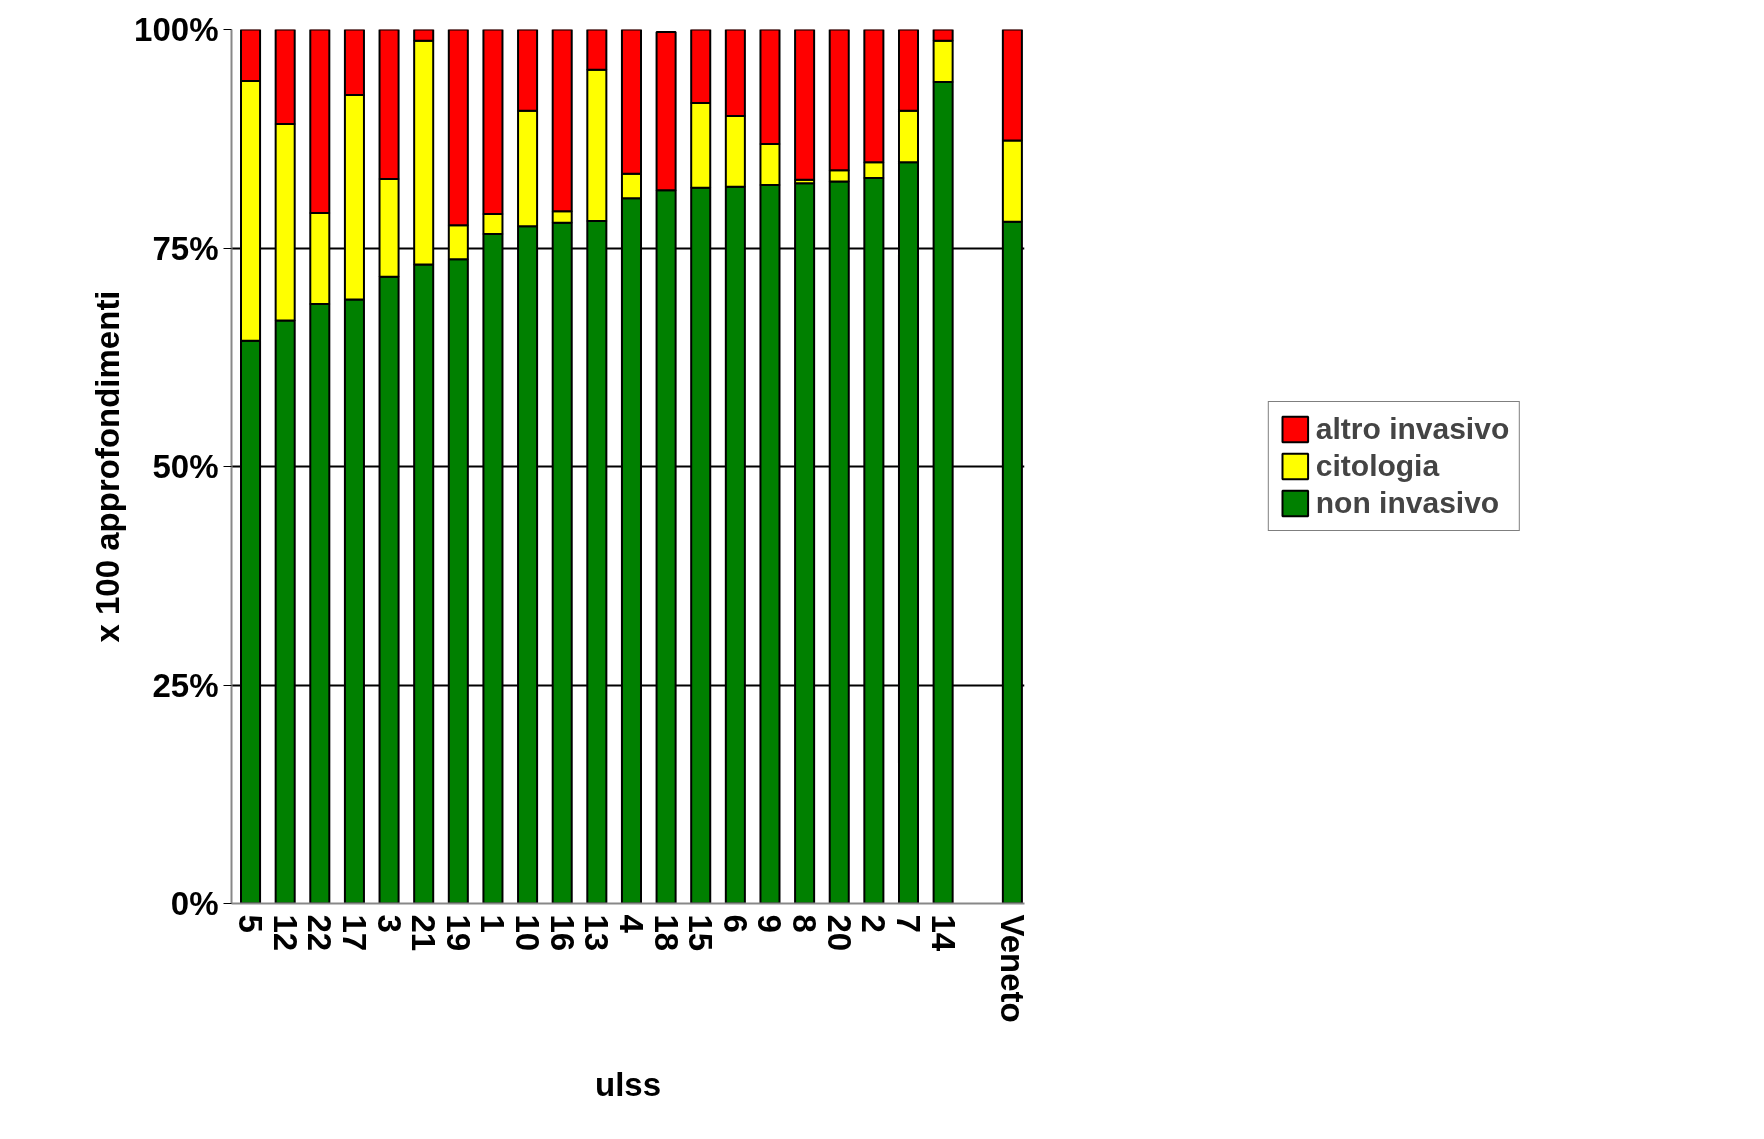 This screenshot has width=1764, height=1139. Describe the element at coordinates (805, 105) in the screenshot. I see `bar` at that location.